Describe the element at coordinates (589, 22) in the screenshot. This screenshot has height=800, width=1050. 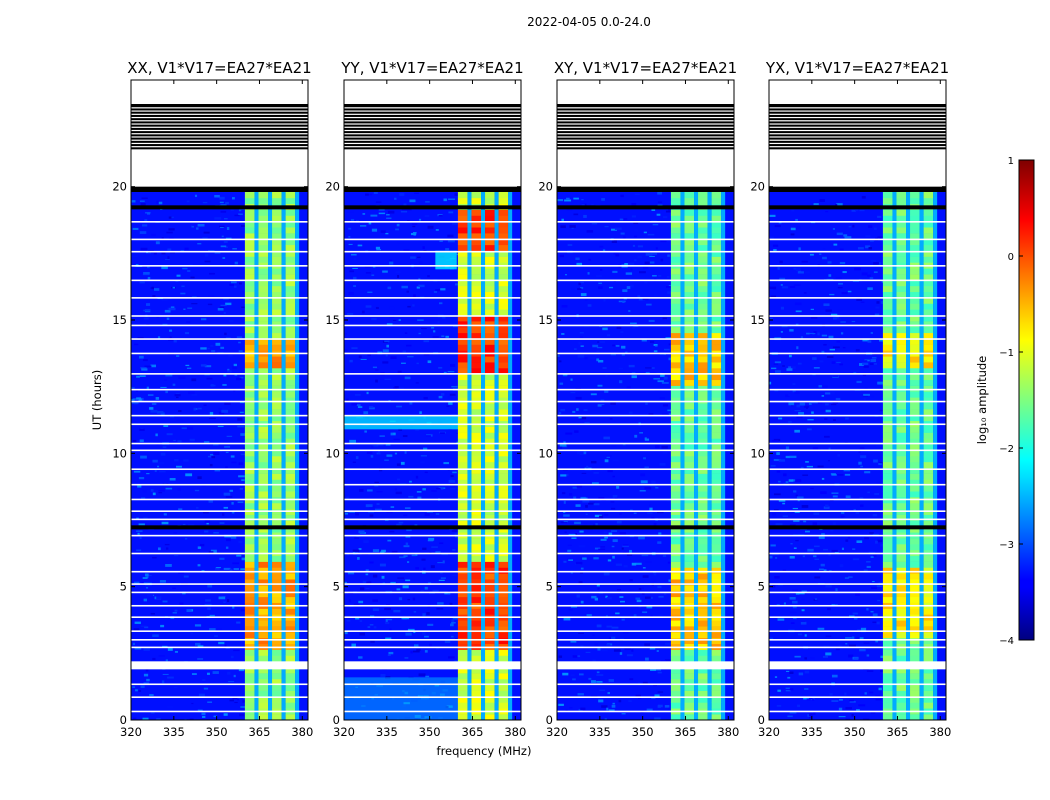
I see `figure-suptitle: 2022-04-05 0.0-24.0` at that location.